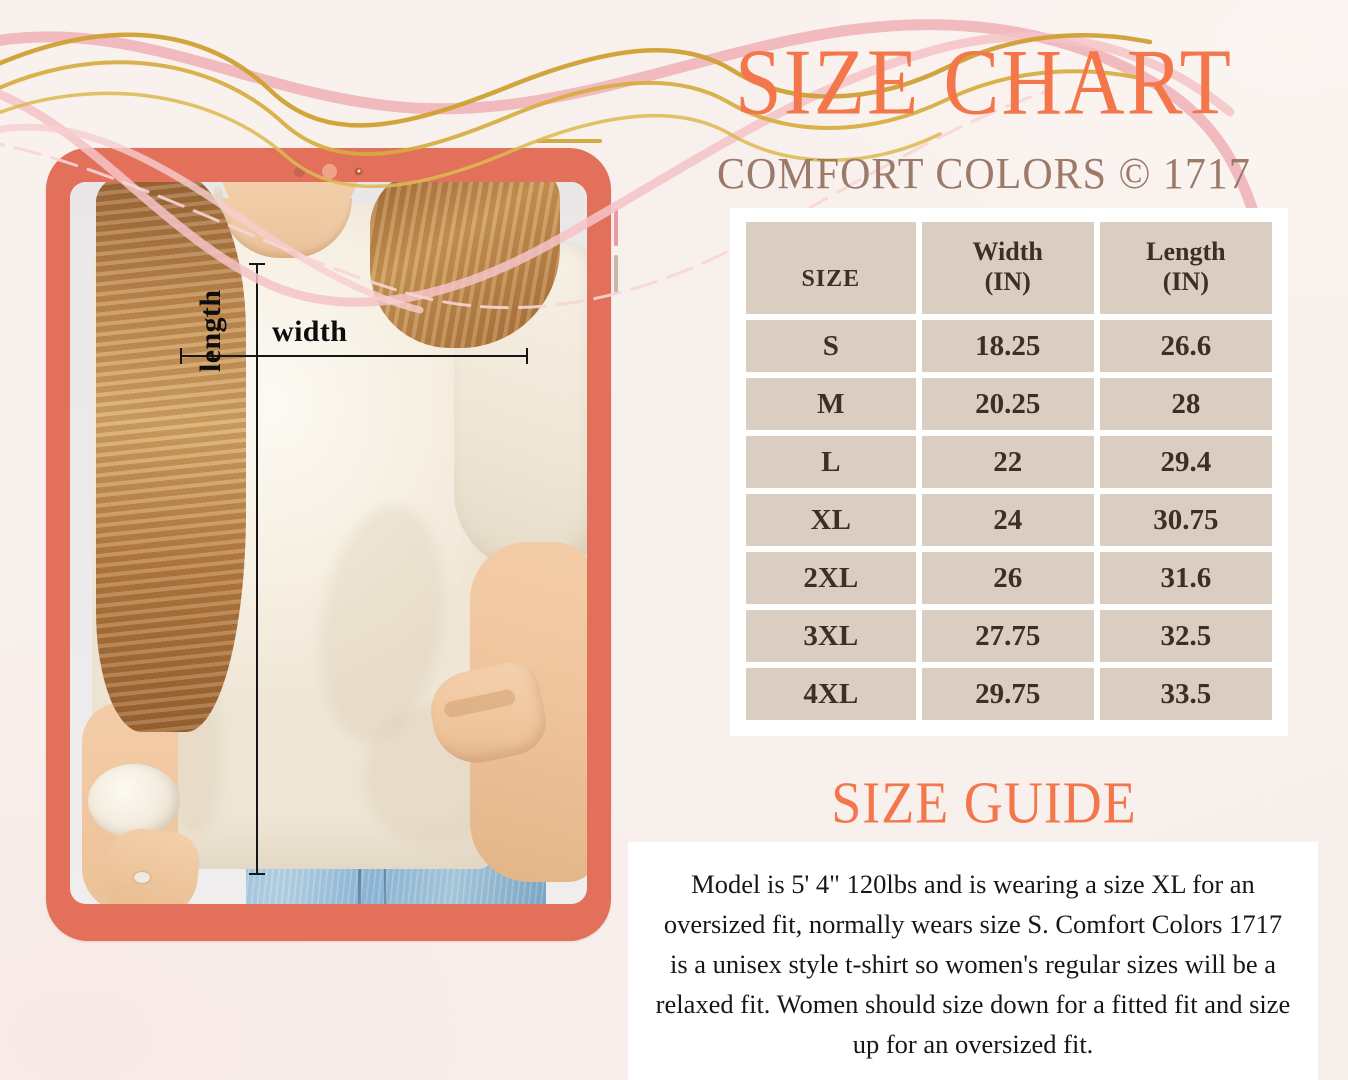 This screenshot has height=1080, width=1348. I want to click on cell-length: 32.5, so click(1185, 636).